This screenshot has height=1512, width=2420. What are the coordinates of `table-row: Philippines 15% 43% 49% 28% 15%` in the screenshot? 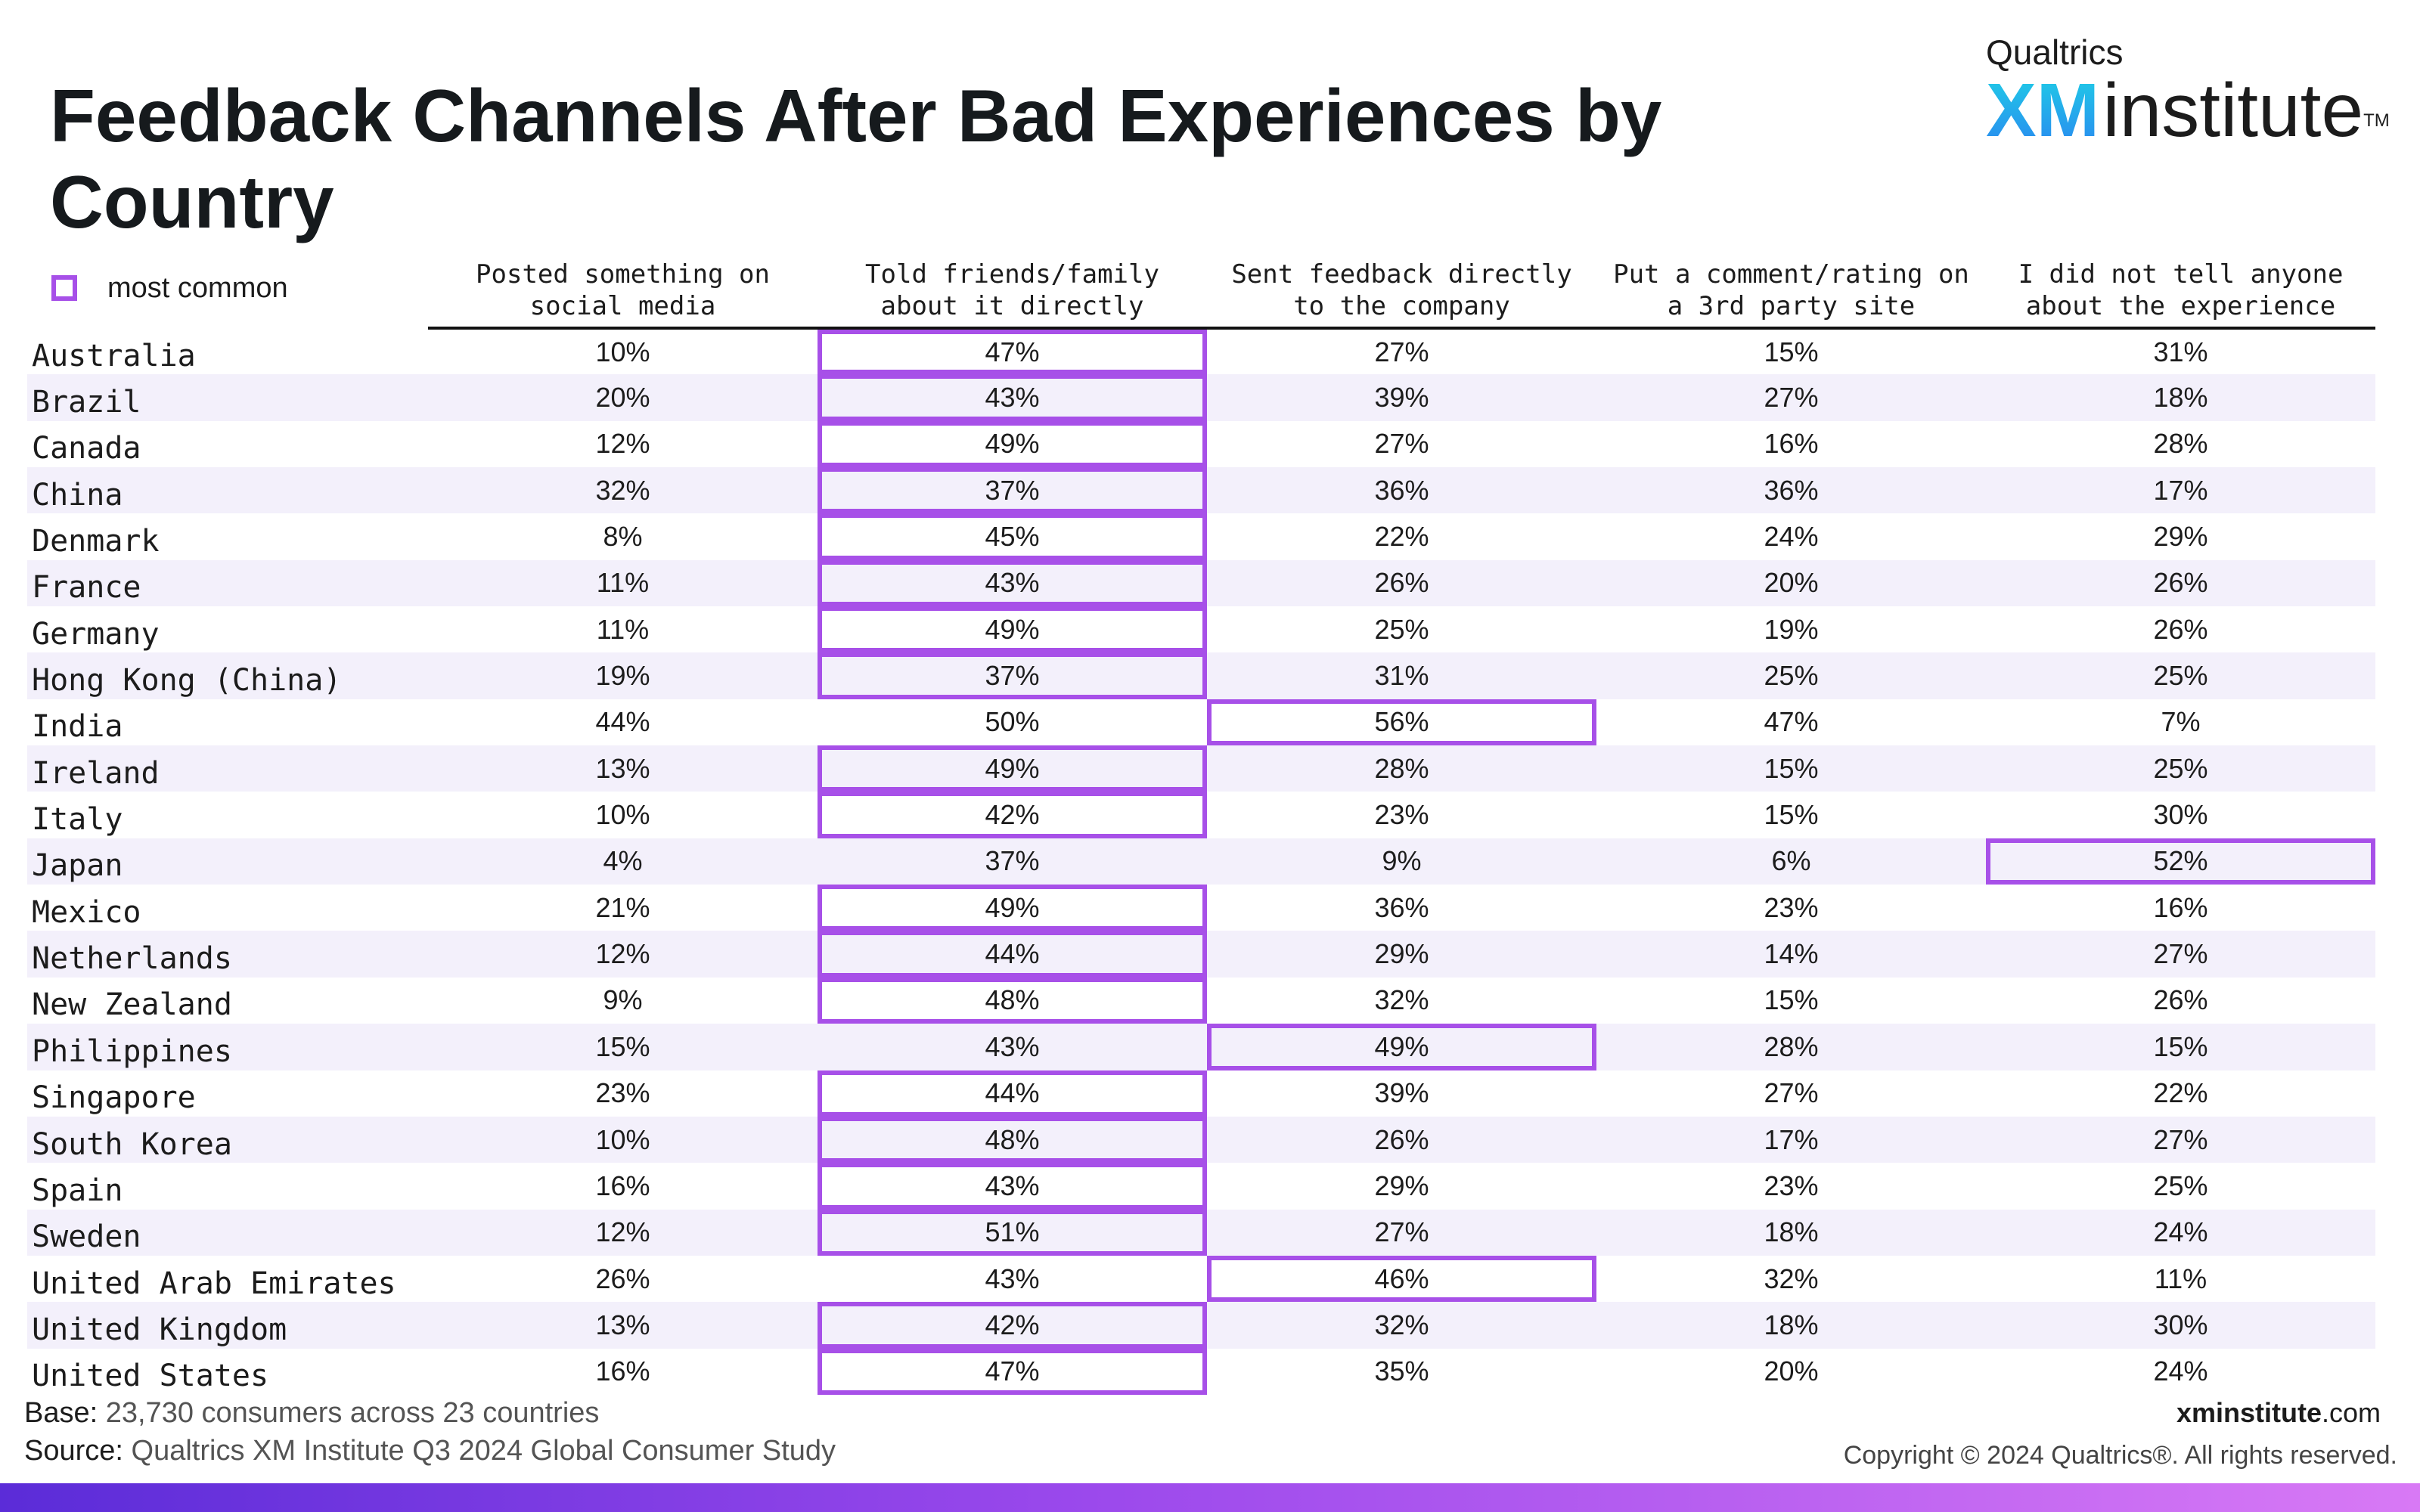 It's located at (1201, 1047).